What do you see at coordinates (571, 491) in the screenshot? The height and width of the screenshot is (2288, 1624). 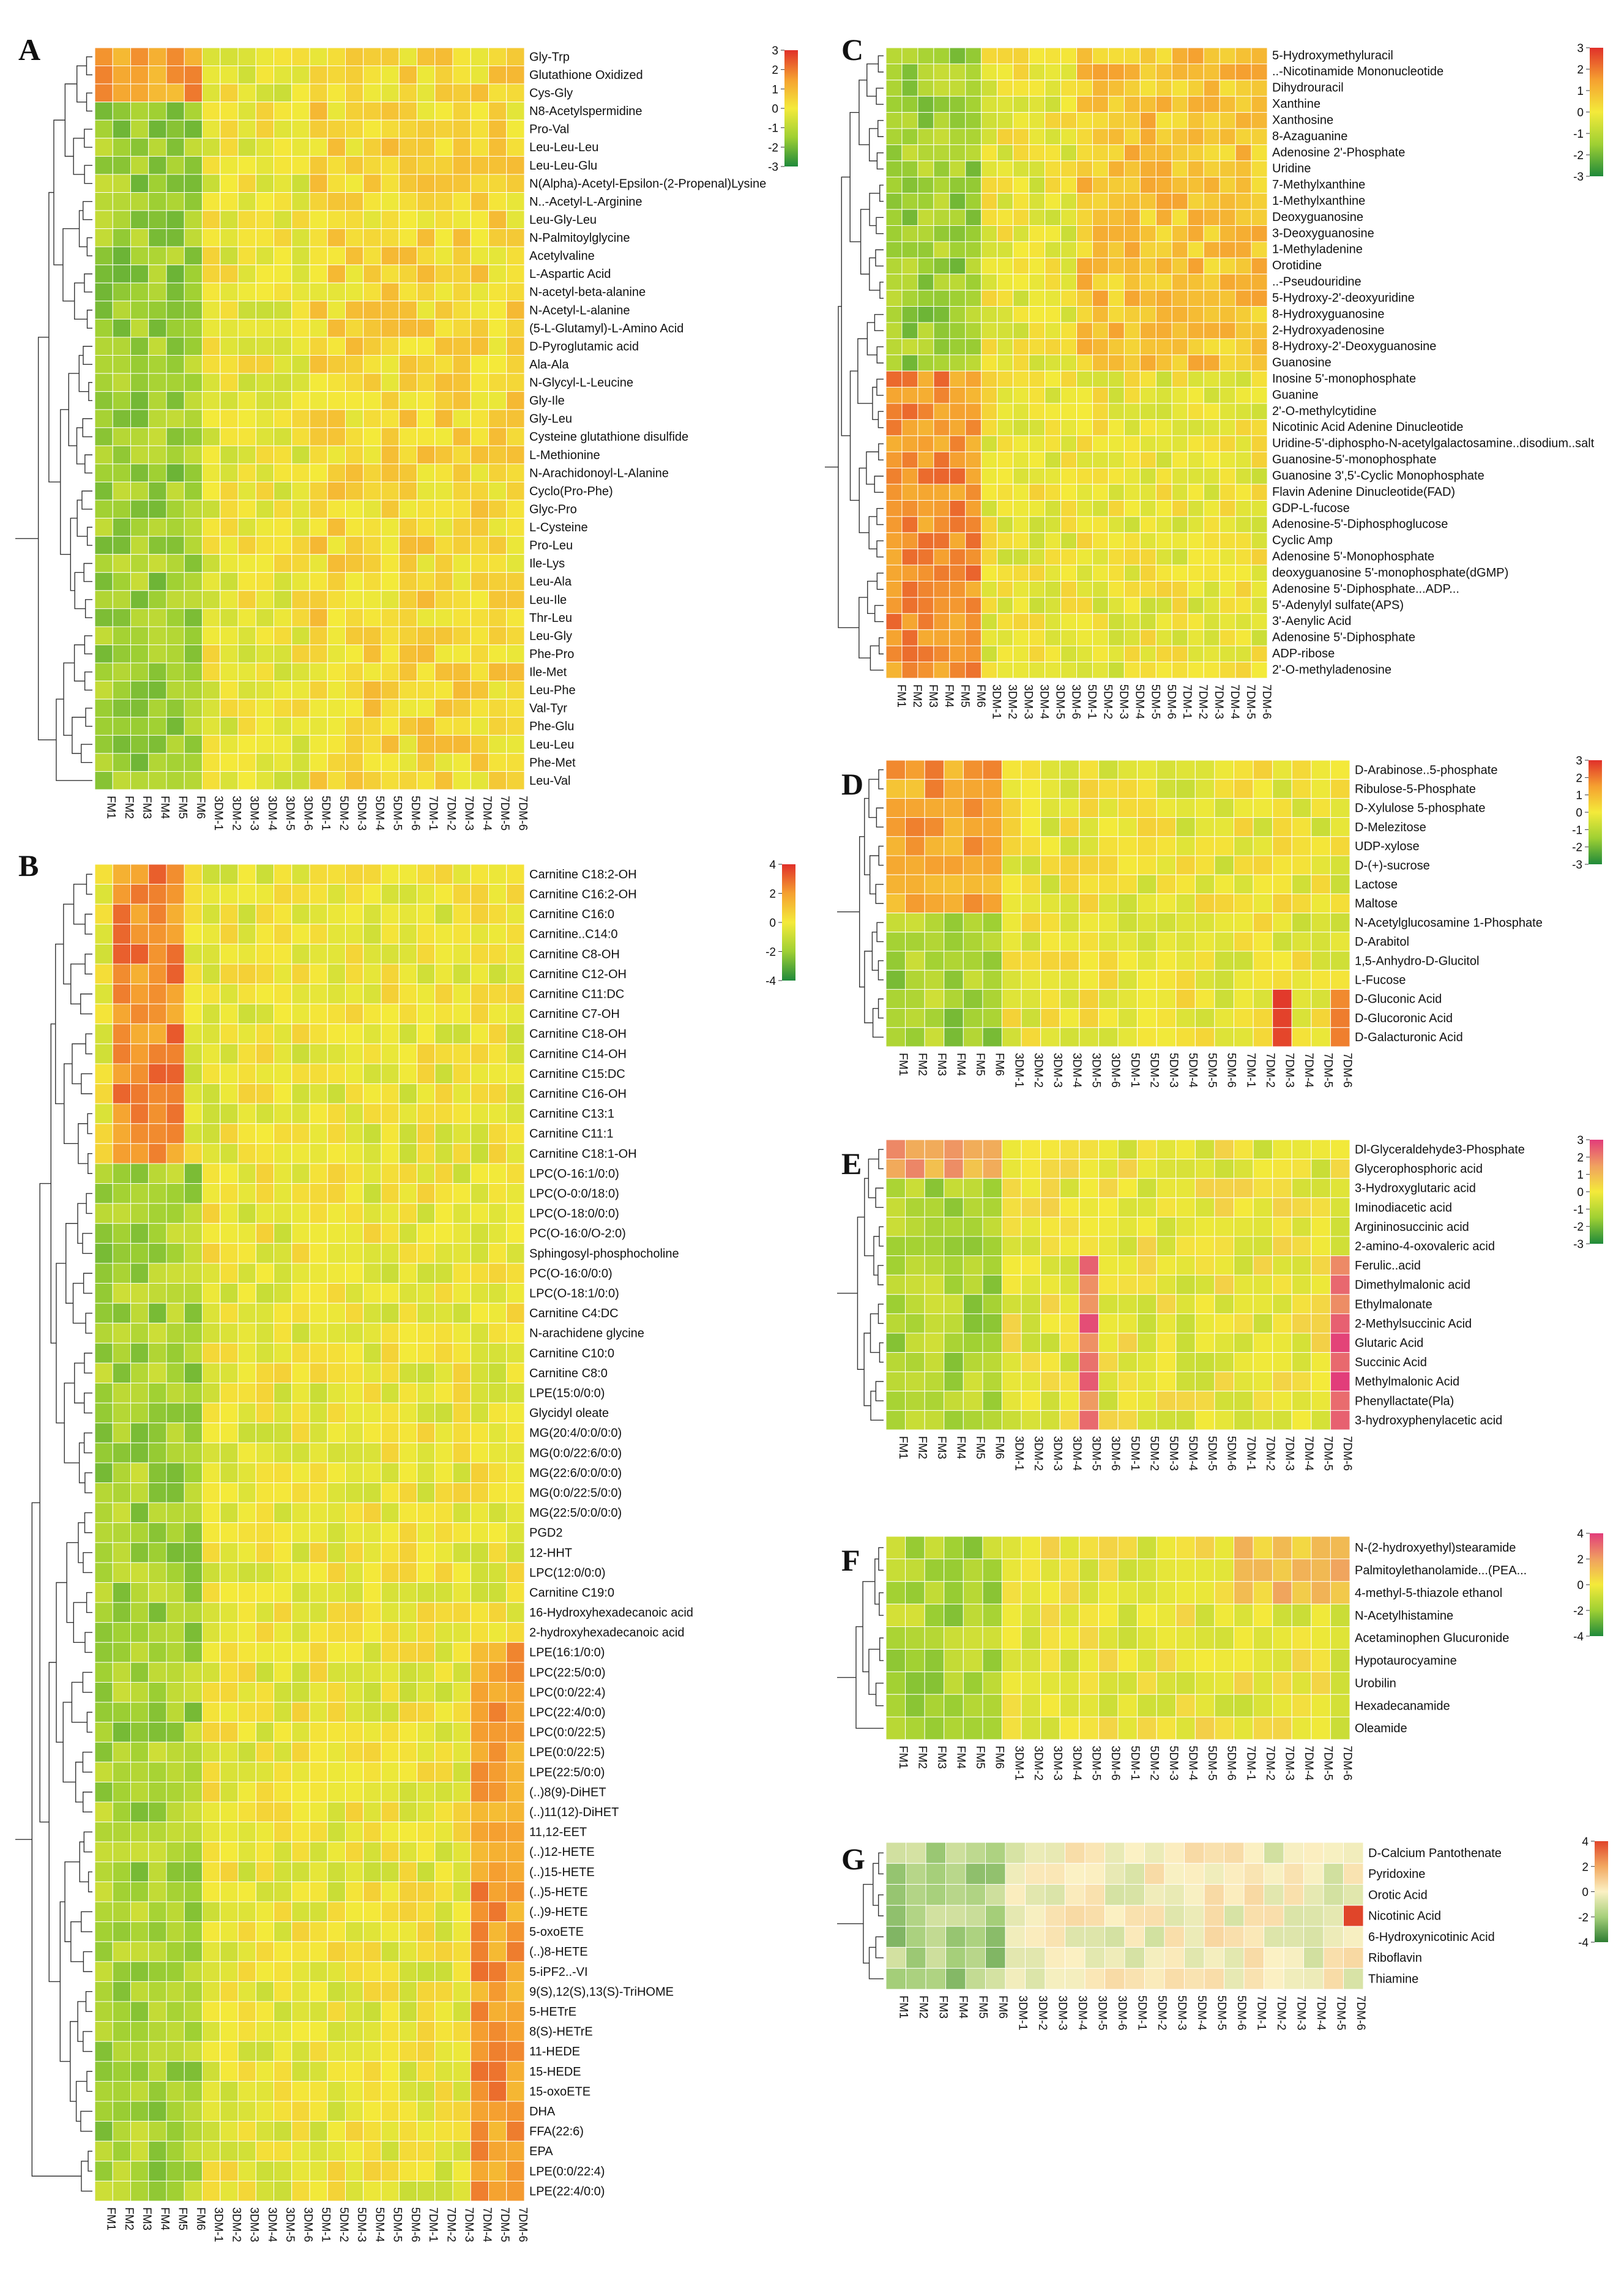 I see `row-label: Cyclo(Pro-Phe)` at bounding box center [571, 491].